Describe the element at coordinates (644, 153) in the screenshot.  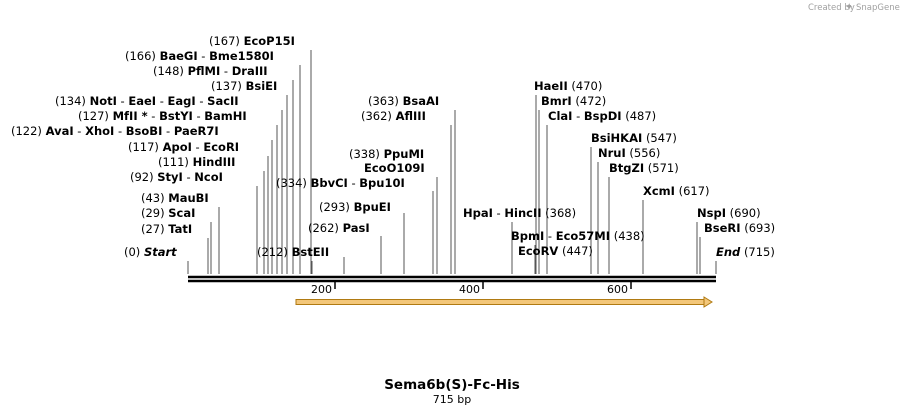
I see `site-position: (556)` at that location.